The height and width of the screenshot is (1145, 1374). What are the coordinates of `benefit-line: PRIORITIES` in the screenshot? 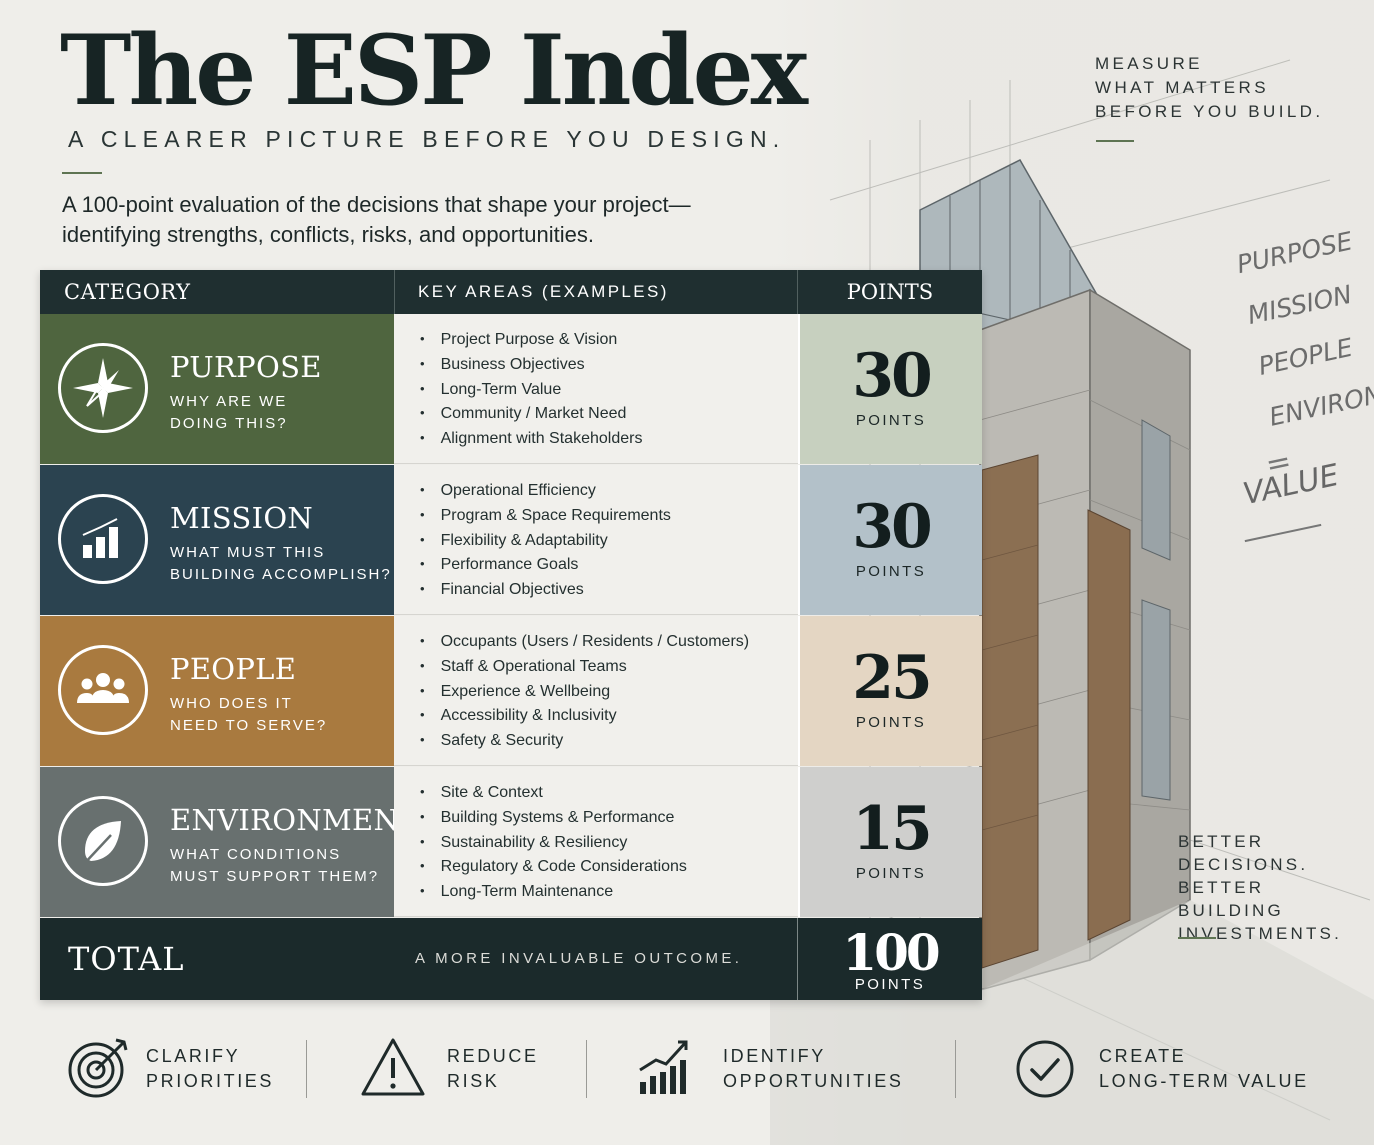 It's located at (210, 1081).